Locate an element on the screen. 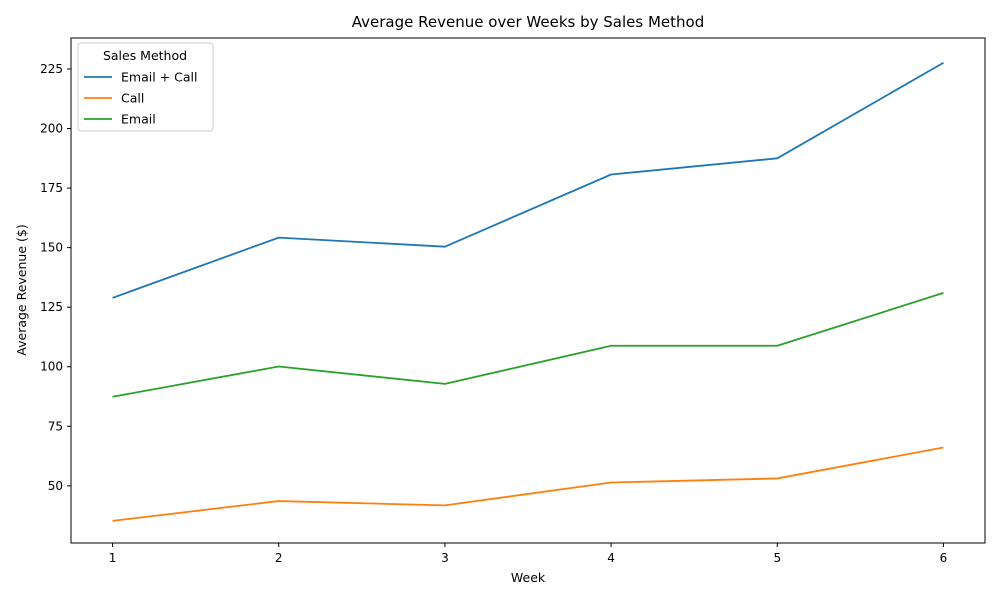 This screenshot has width=1000, height=600. legend-label-email-call: Email + Call is located at coordinates (159, 77).